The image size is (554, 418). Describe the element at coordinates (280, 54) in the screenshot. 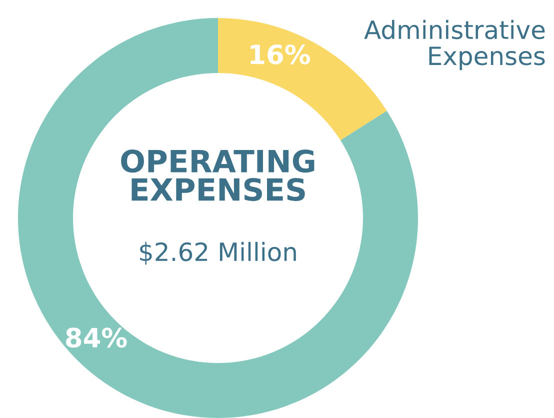

I see `data-label: 16%` at that location.